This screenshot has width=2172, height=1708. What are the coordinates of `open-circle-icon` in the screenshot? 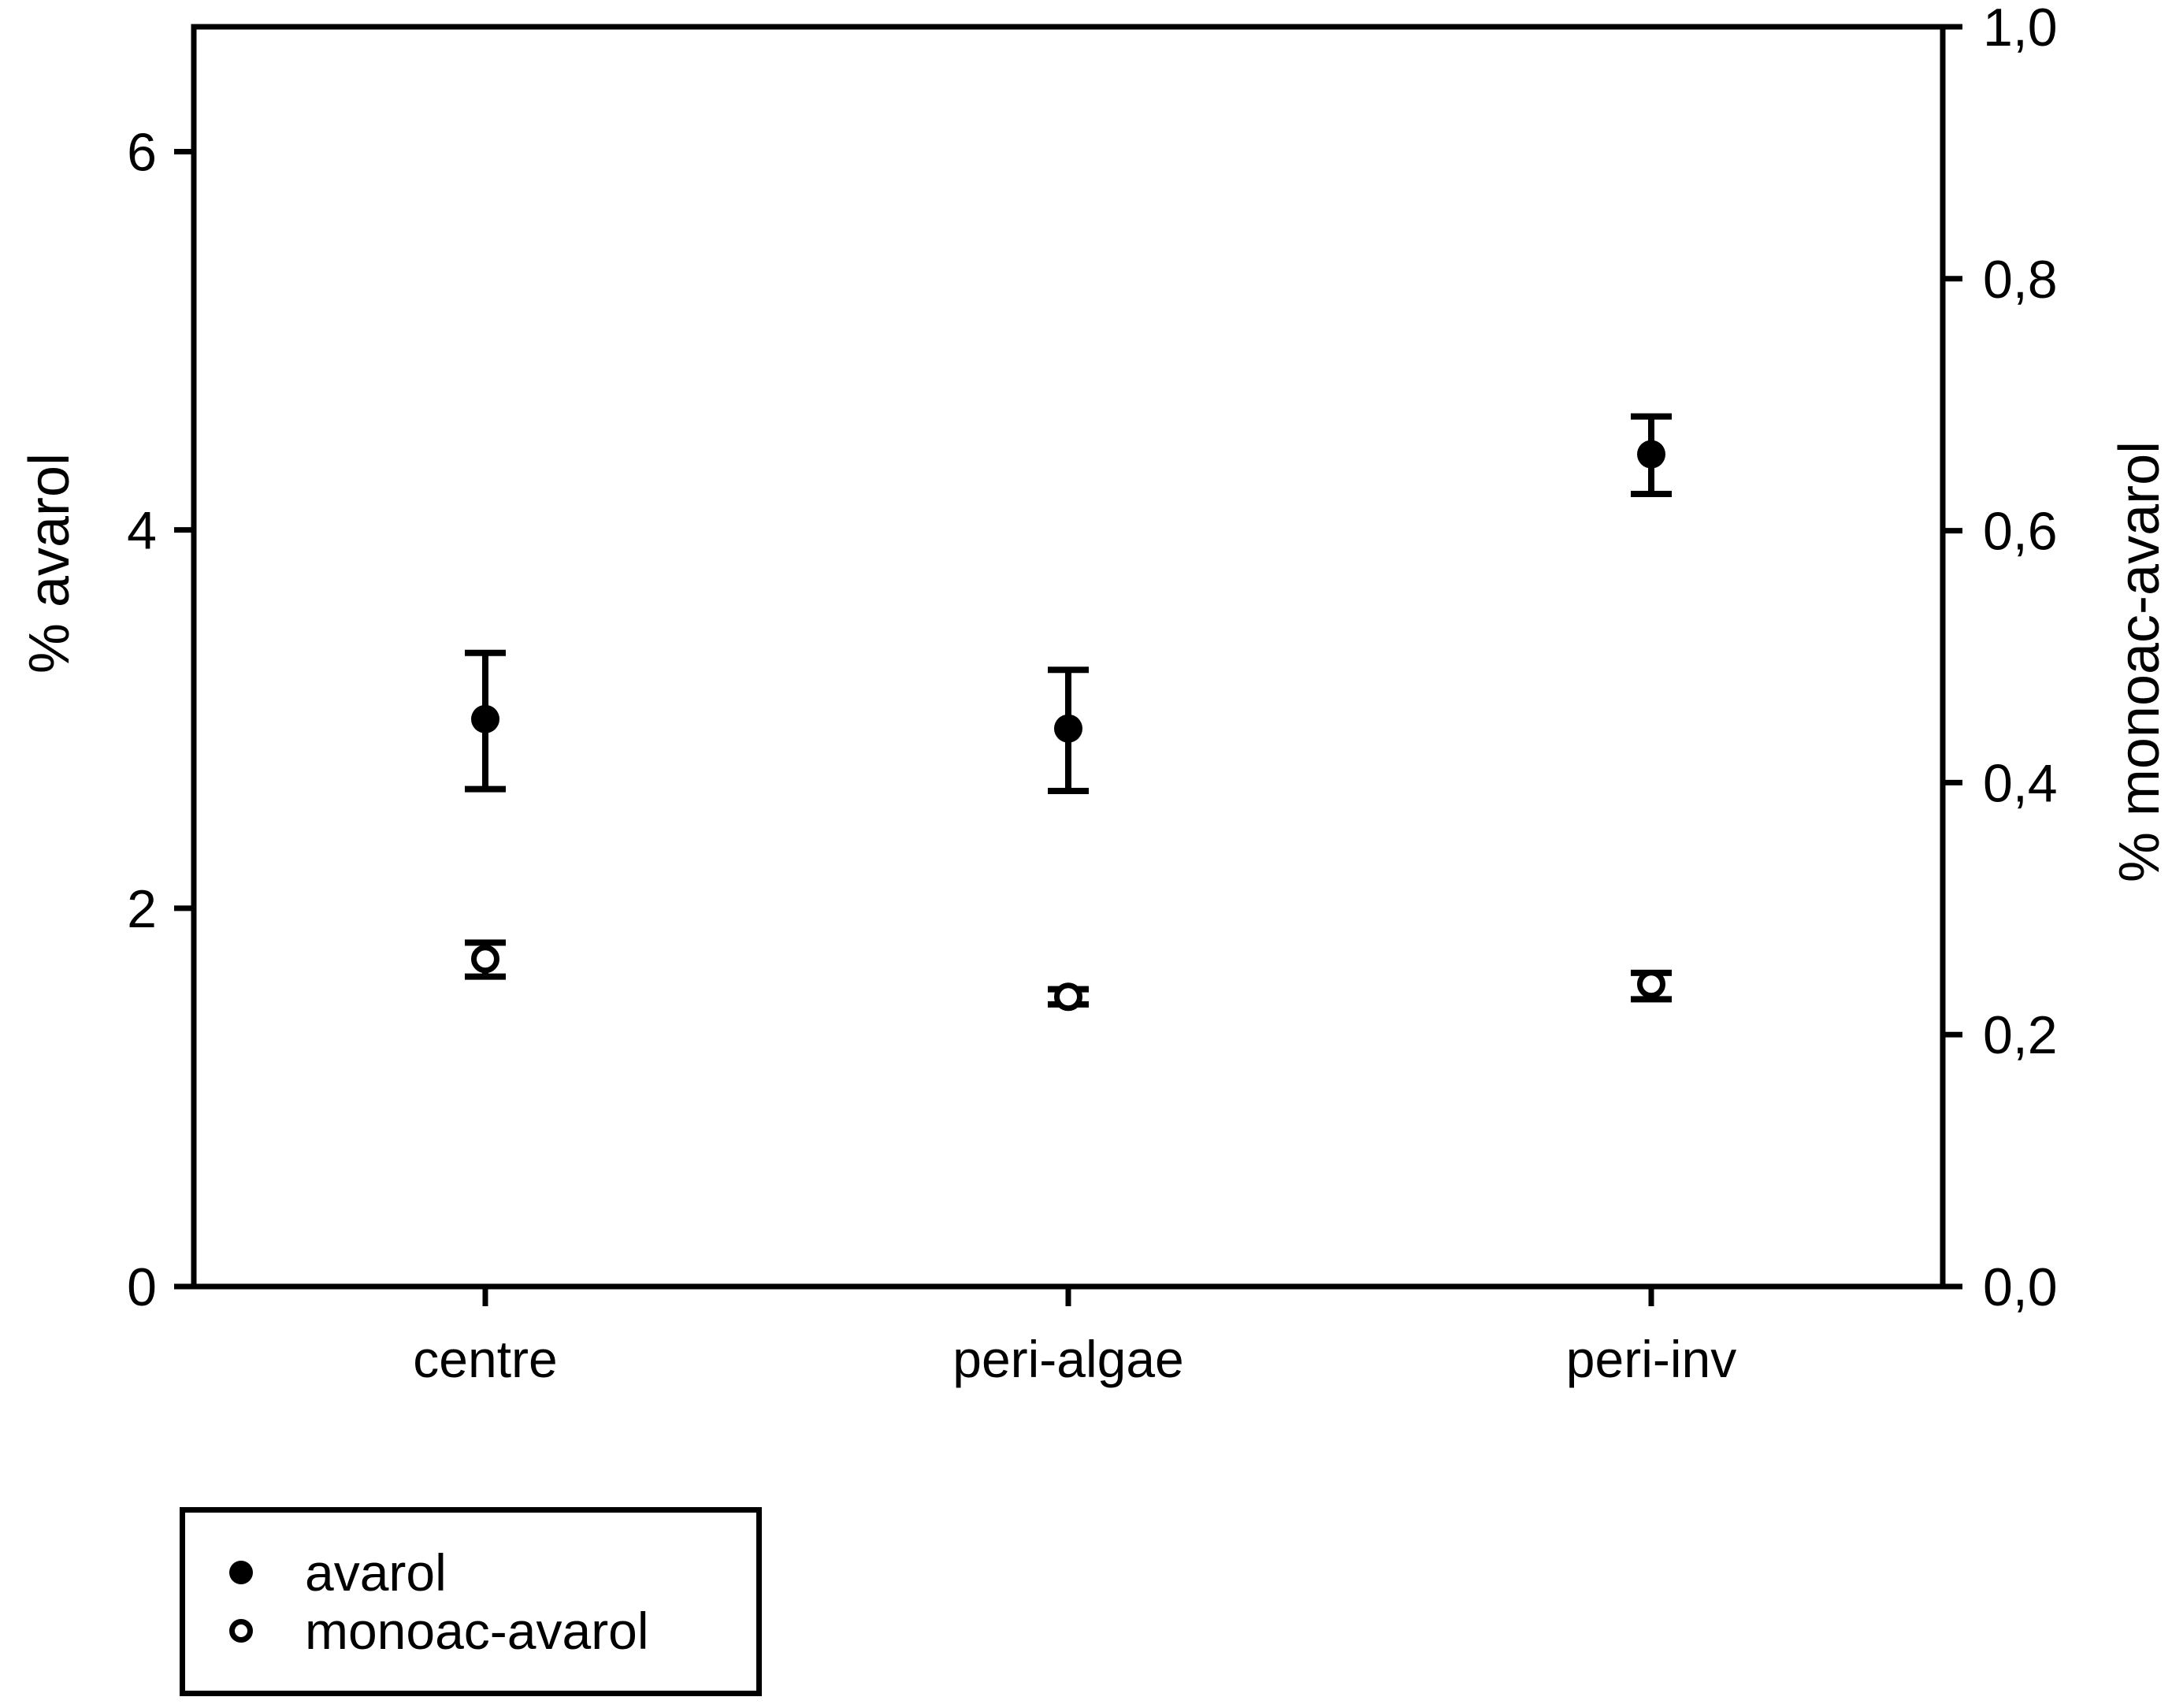 It's located at (241, 1631).